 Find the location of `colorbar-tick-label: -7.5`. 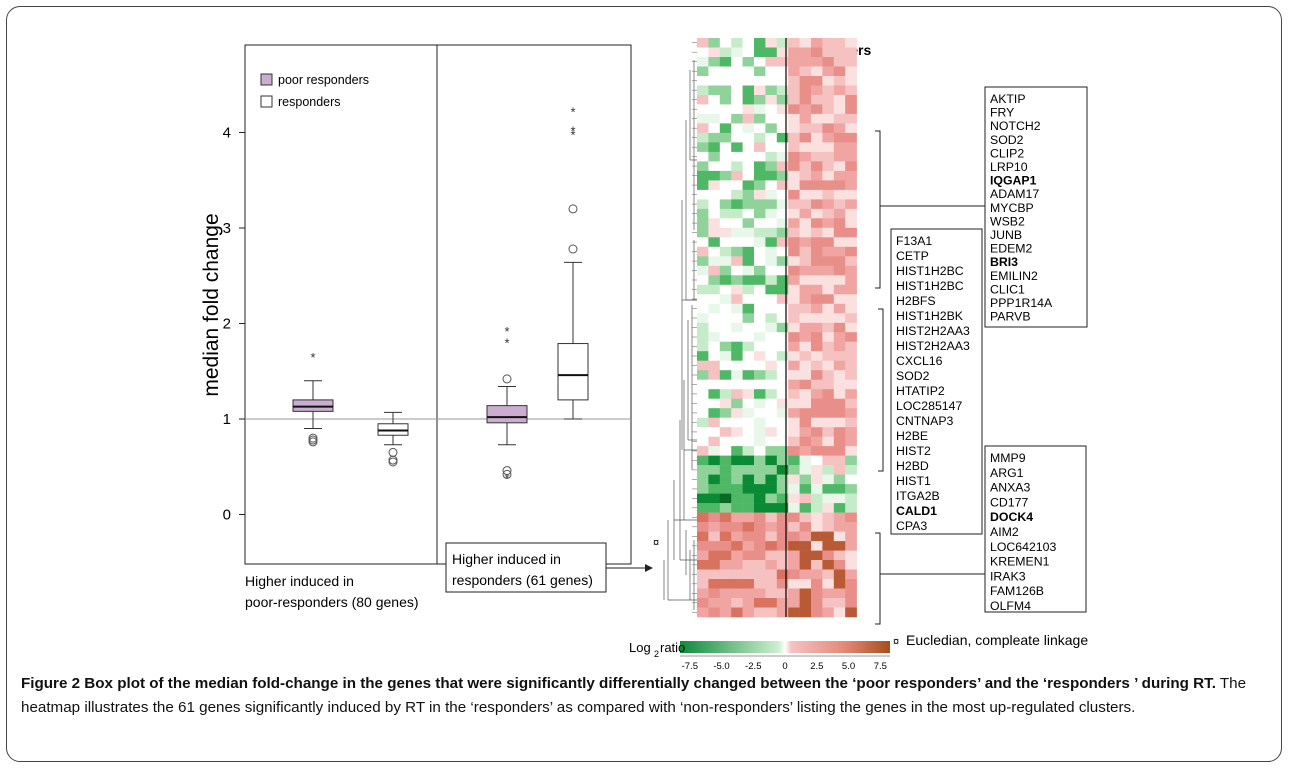

colorbar-tick-label: -7.5 is located at coordinates (690, 665).